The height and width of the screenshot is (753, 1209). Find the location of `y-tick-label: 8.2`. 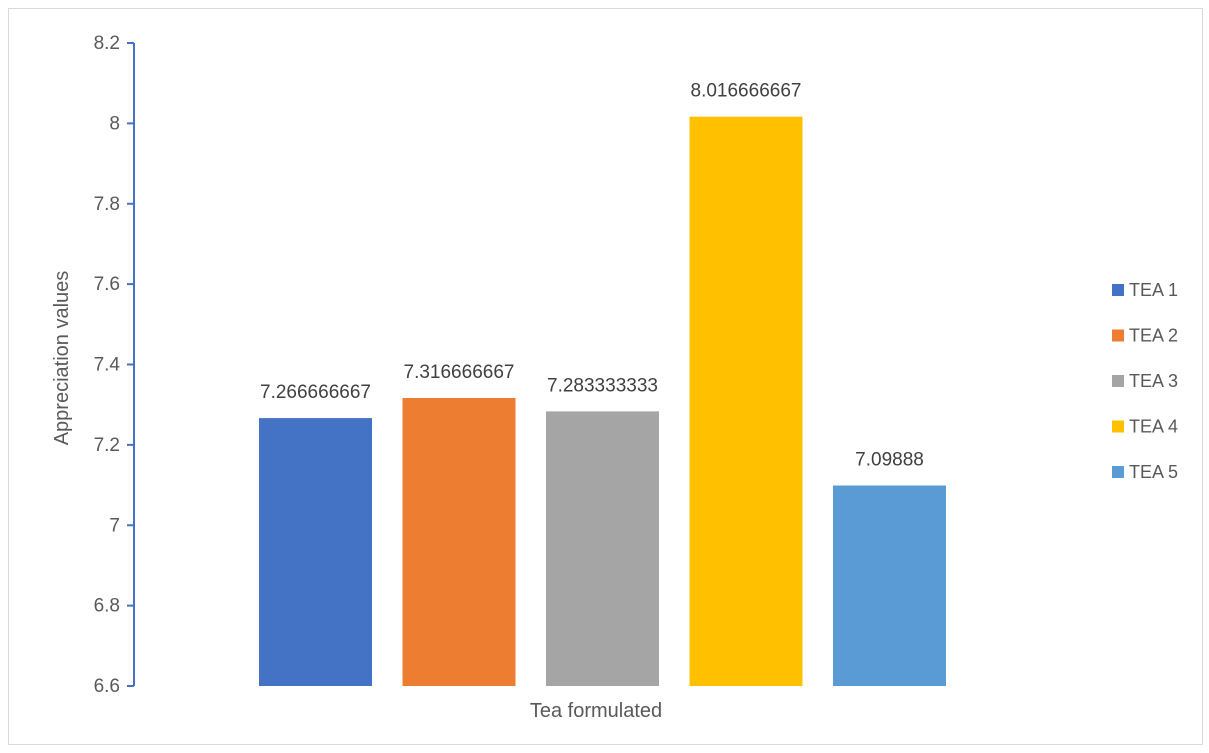

y-tick-label: 8.2 is located at coordinates (107, 43).